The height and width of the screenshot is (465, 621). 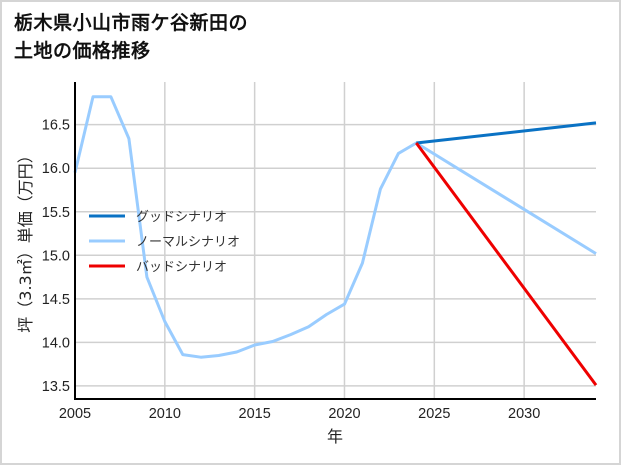 What do you see at coordinates (25, 239) in the screenshot?
I see `y-axis-label: 坪（3.3㎡）単価（万円）` at bounding box center [25, 239].